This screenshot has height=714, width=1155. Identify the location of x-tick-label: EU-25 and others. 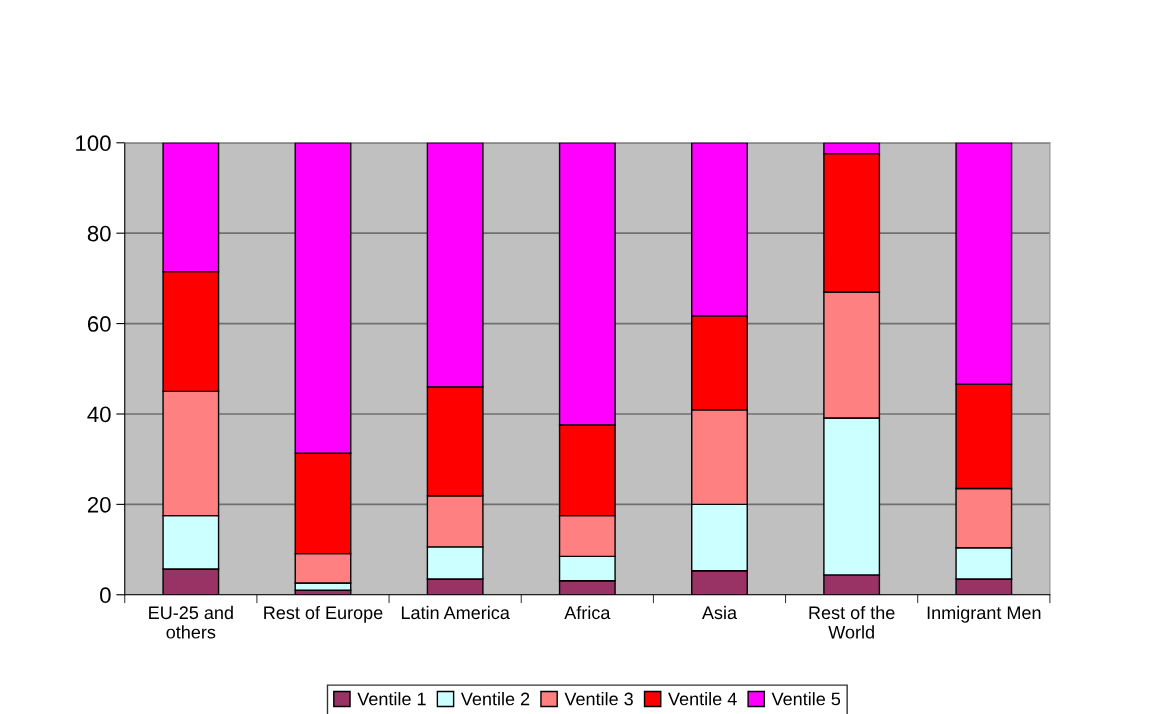
(191, 622).